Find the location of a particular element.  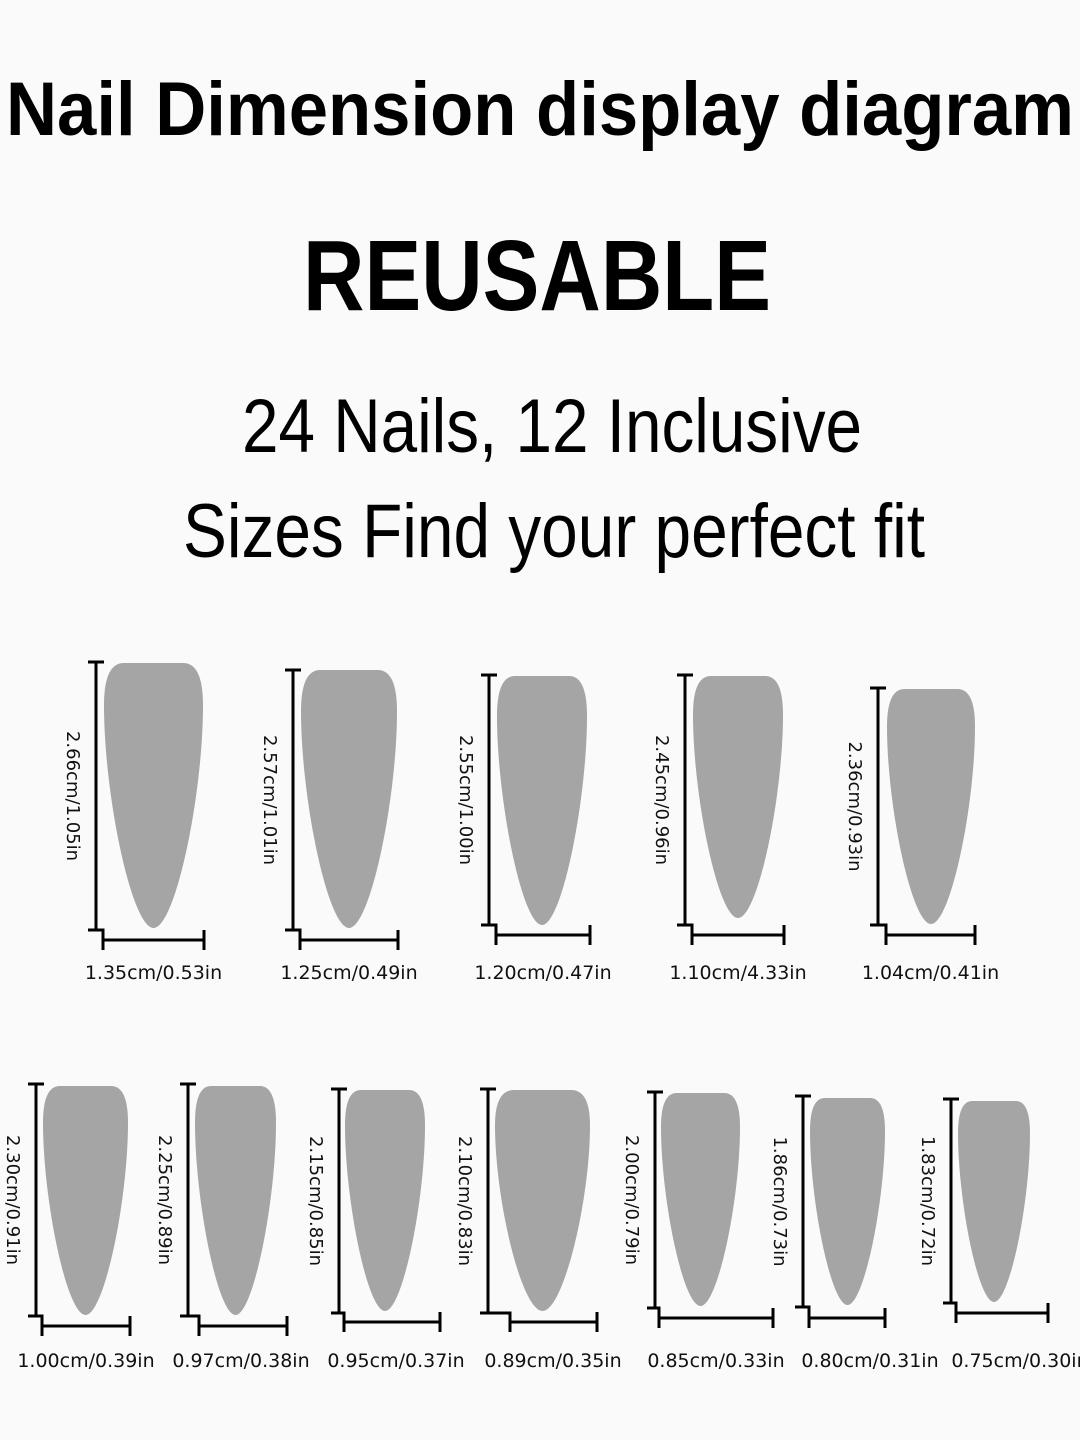

nail-size-item: 2.25cm/0.89in 0.97cm/0.38in is located at coordinates (232, 1227).